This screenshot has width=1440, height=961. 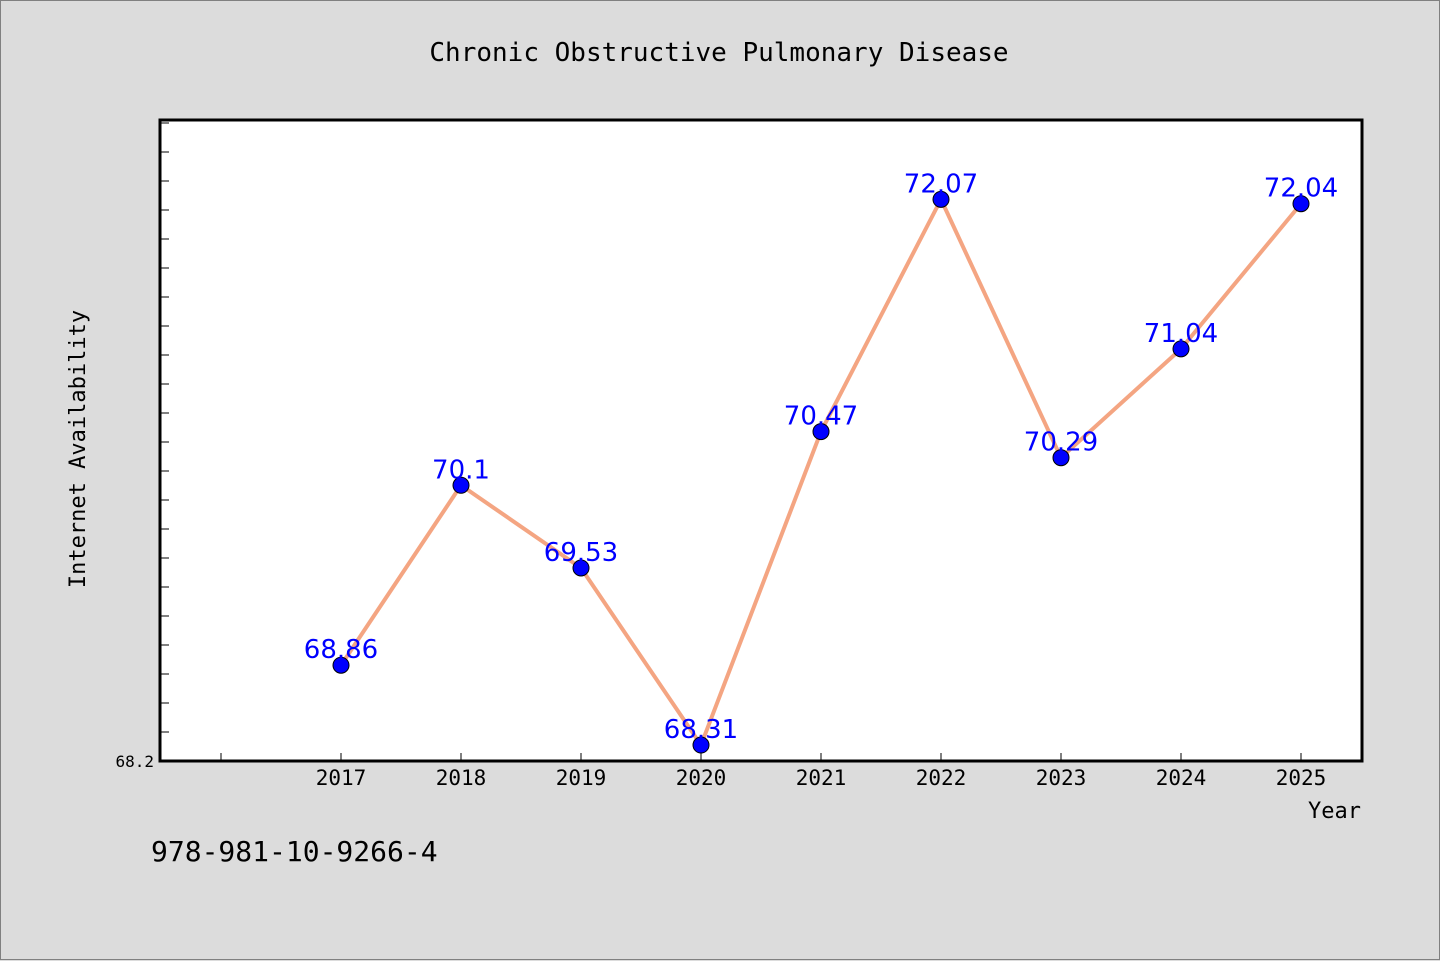 I want to click on x-tick-label: 2022, so click(x=941, y=778).